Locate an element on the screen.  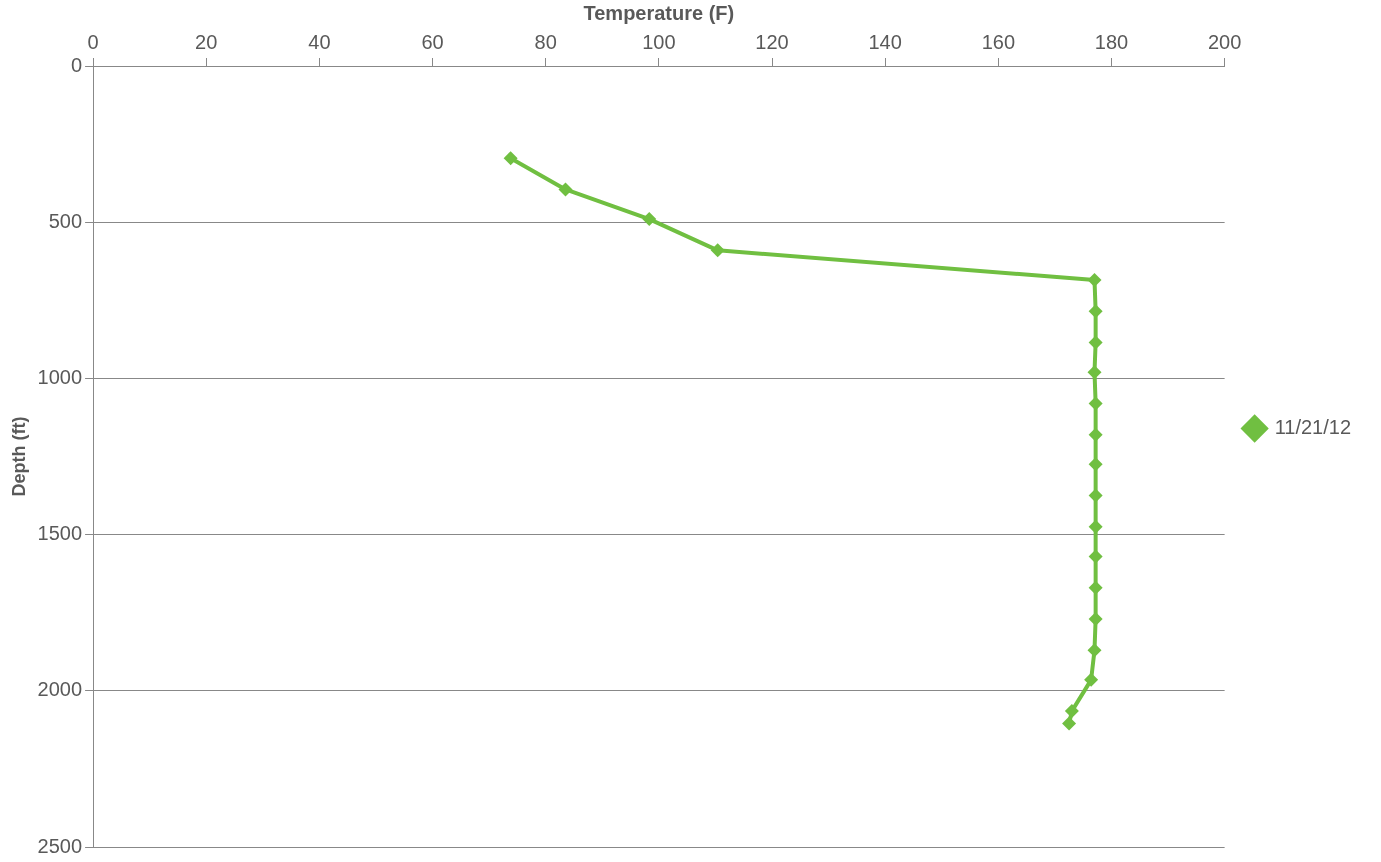
x-tick-label: 80 is located at coordinates (545, 41).